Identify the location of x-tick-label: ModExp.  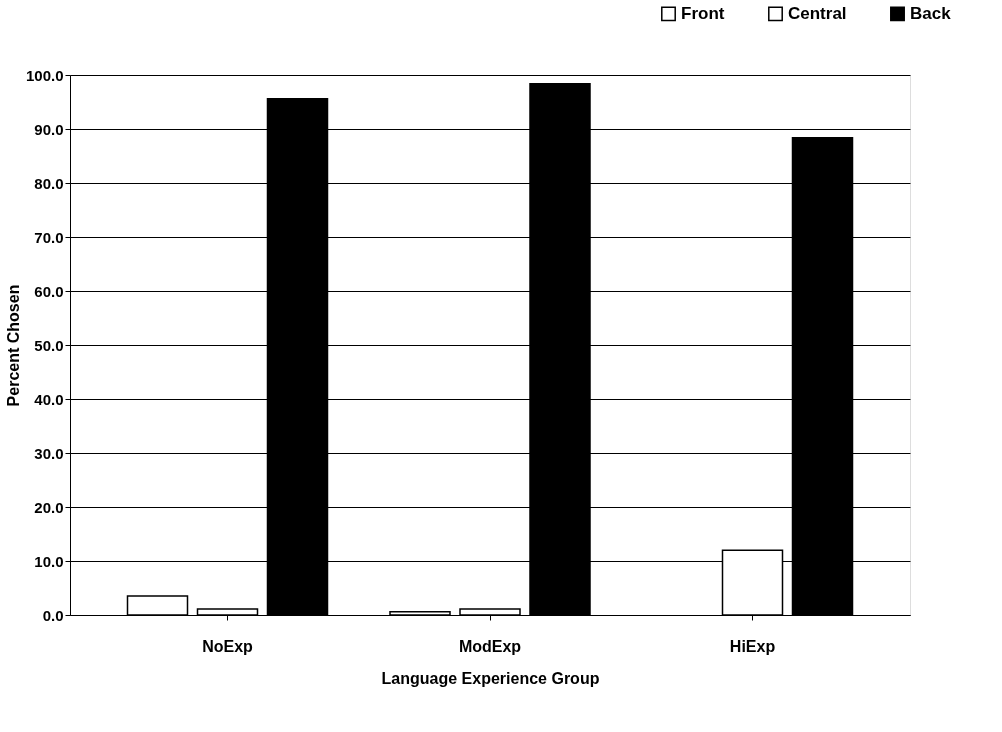
(490, 646).